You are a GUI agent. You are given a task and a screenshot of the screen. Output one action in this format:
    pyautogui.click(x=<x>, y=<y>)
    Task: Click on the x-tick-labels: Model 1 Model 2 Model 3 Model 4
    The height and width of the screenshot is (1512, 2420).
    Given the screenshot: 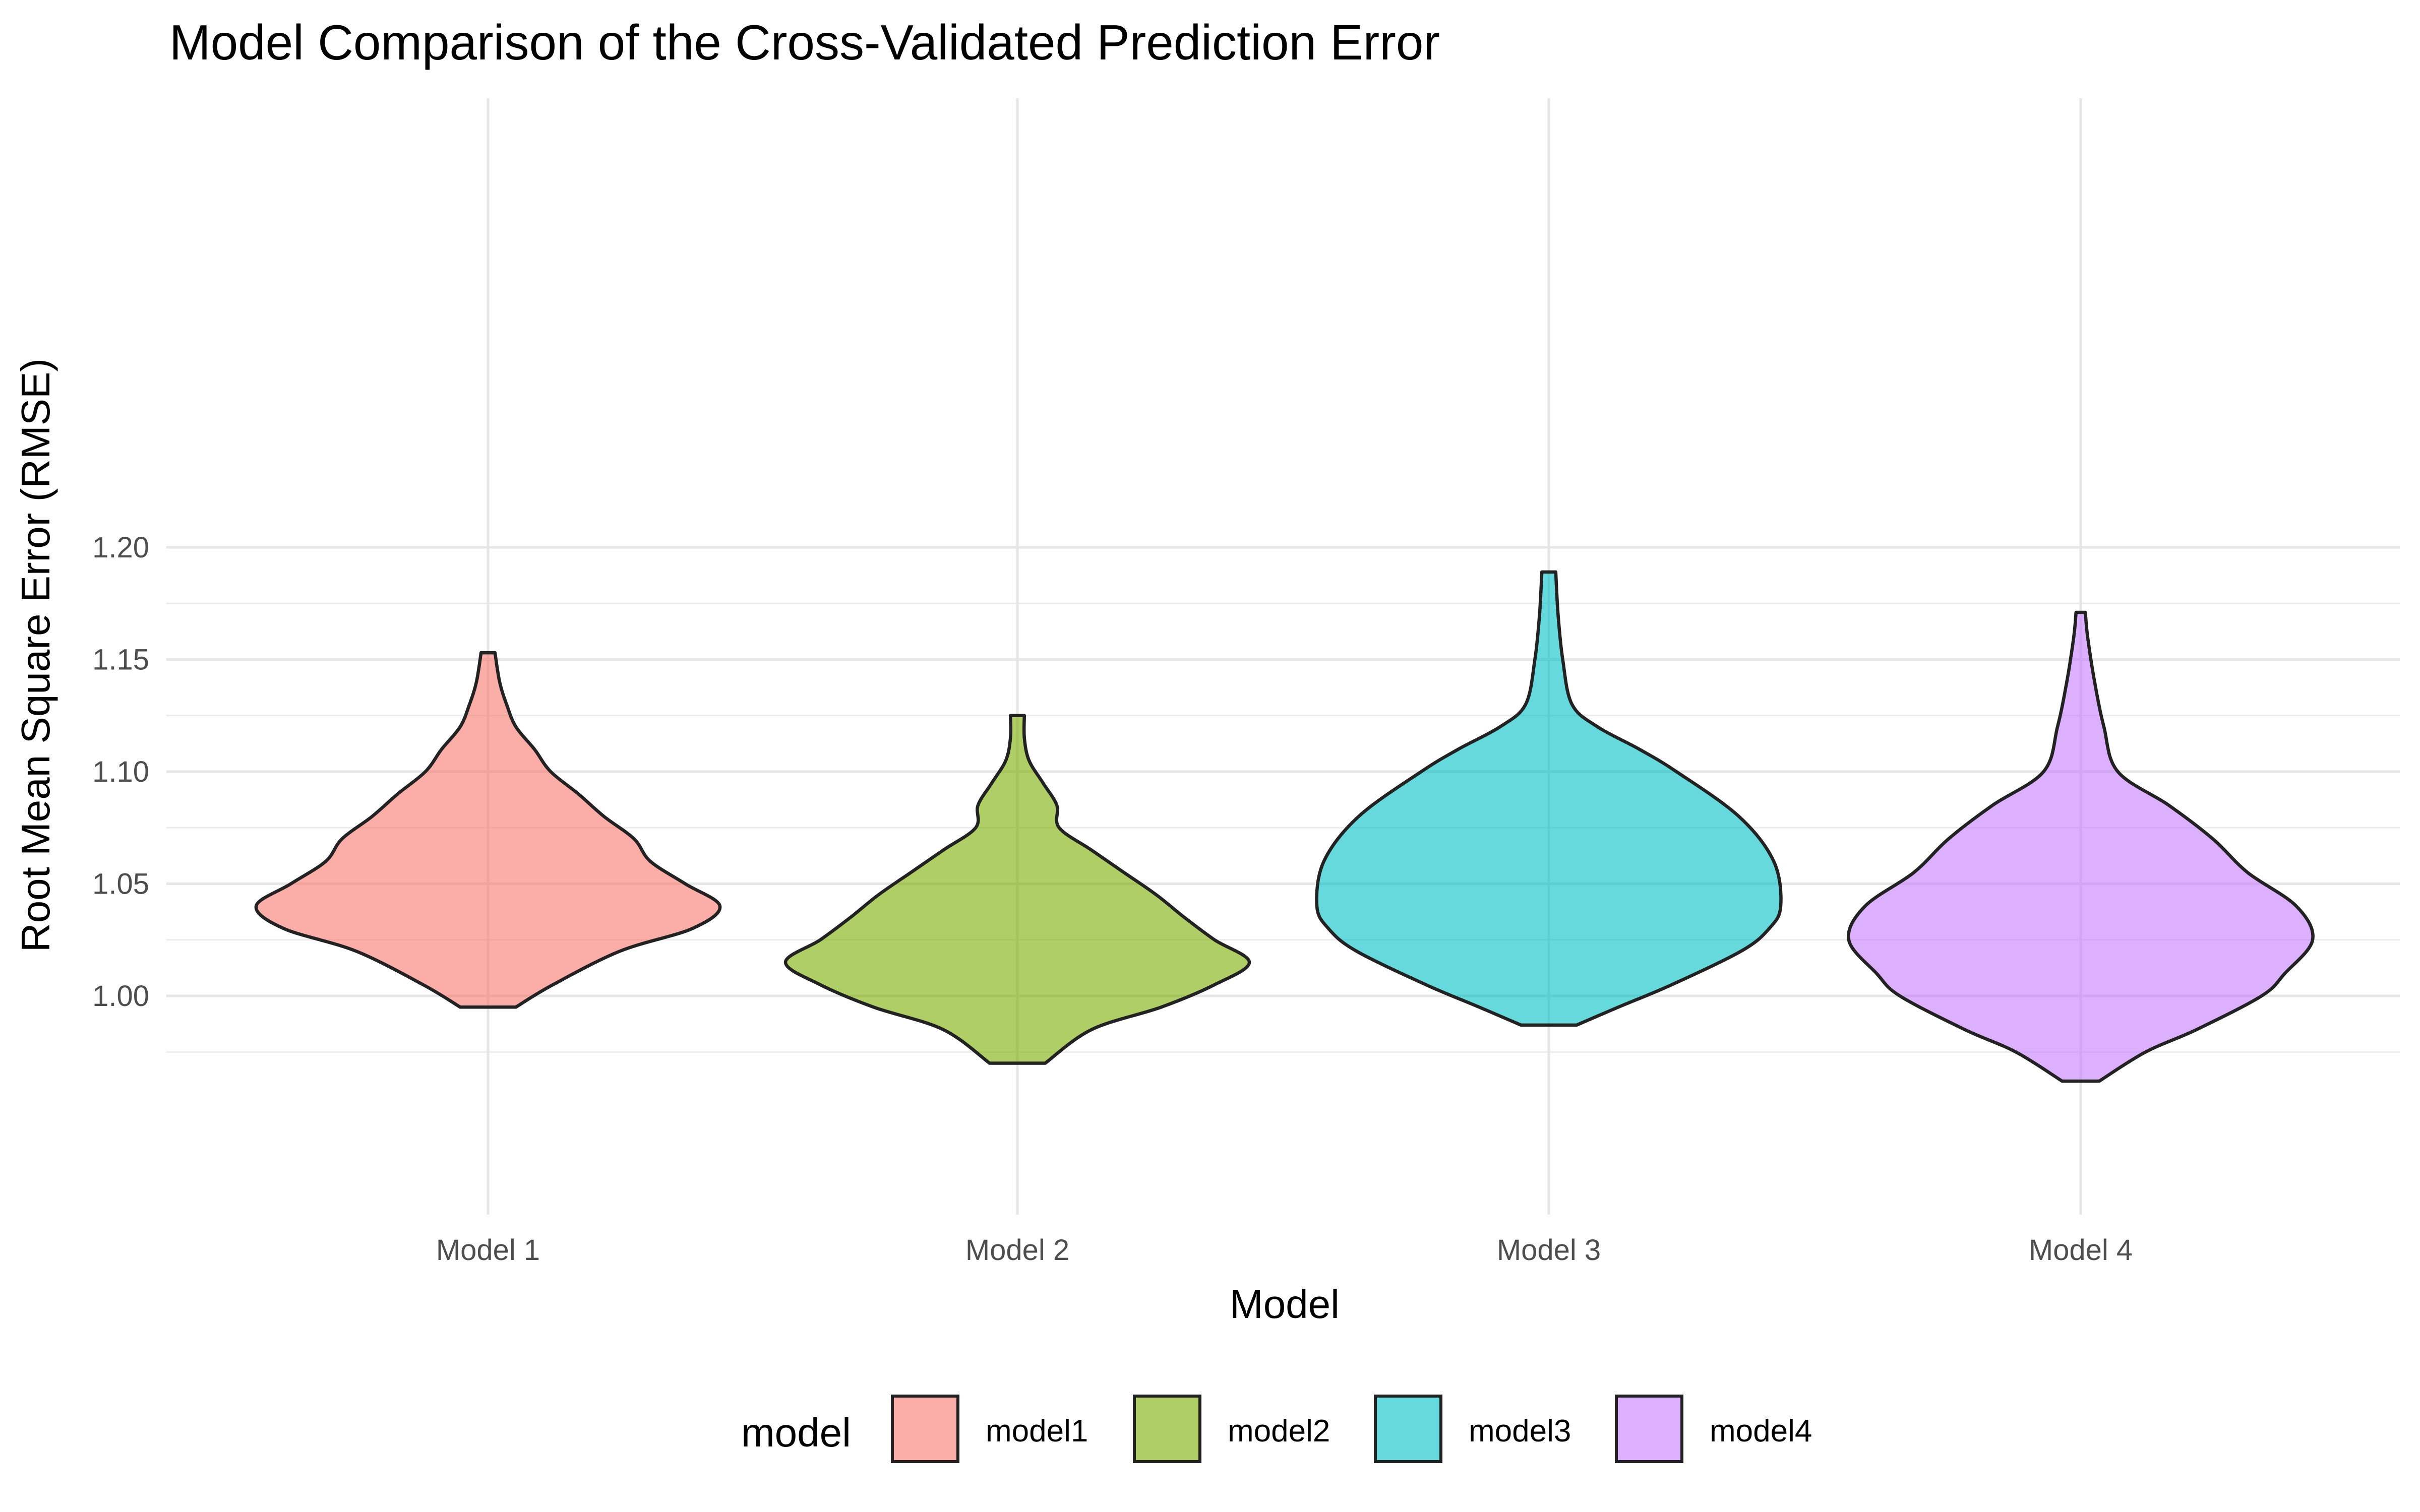 What is the action you would take?
    pyautogui.click(x=1284, y=1250)
    